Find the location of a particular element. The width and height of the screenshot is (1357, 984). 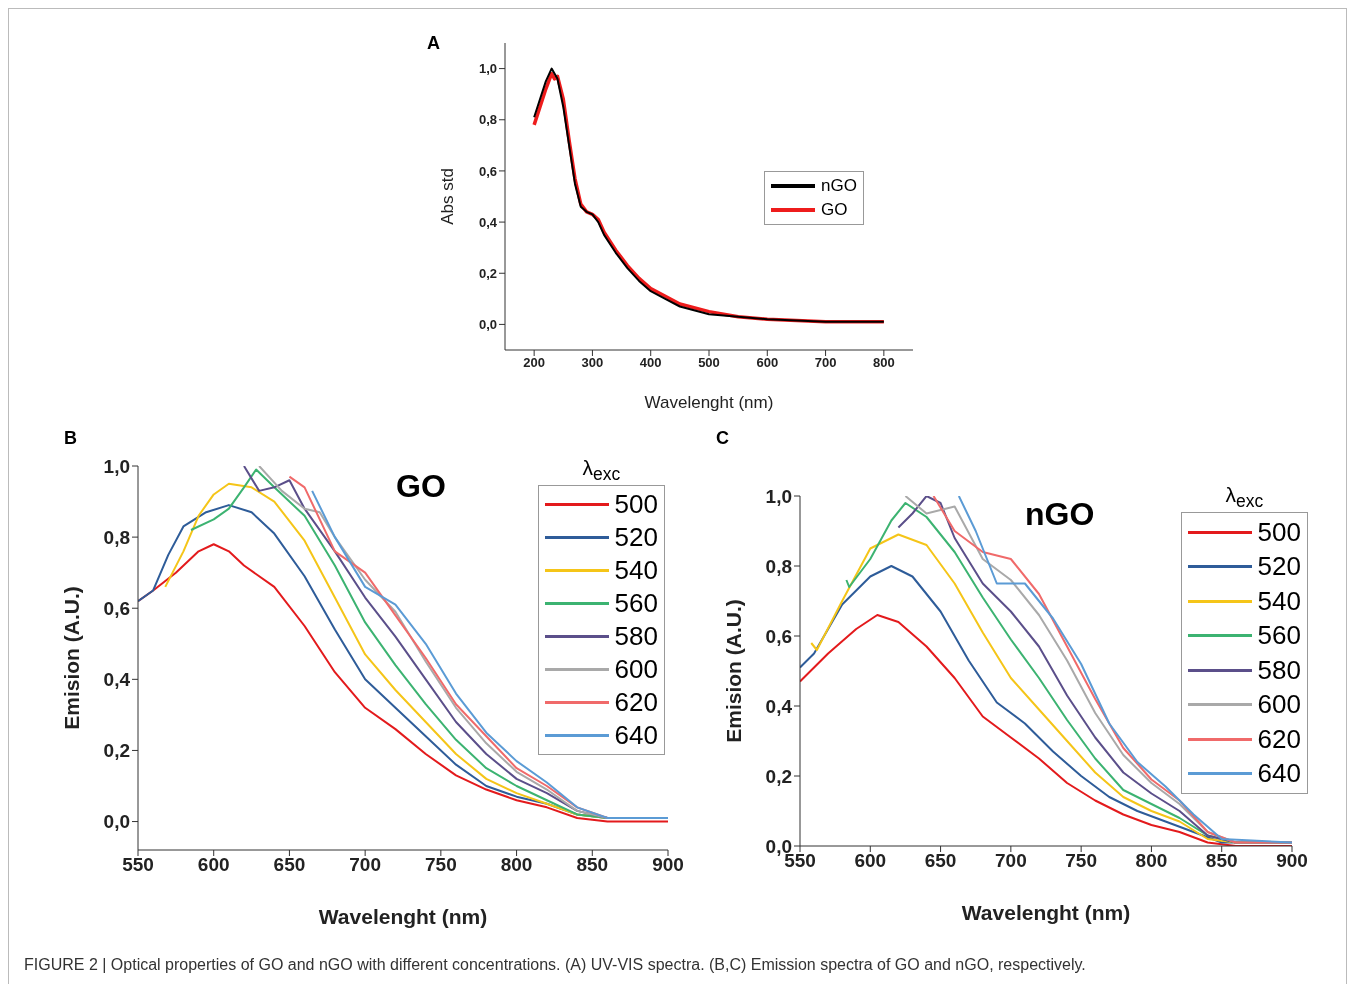

text: C is located at coordinates (722, 438).